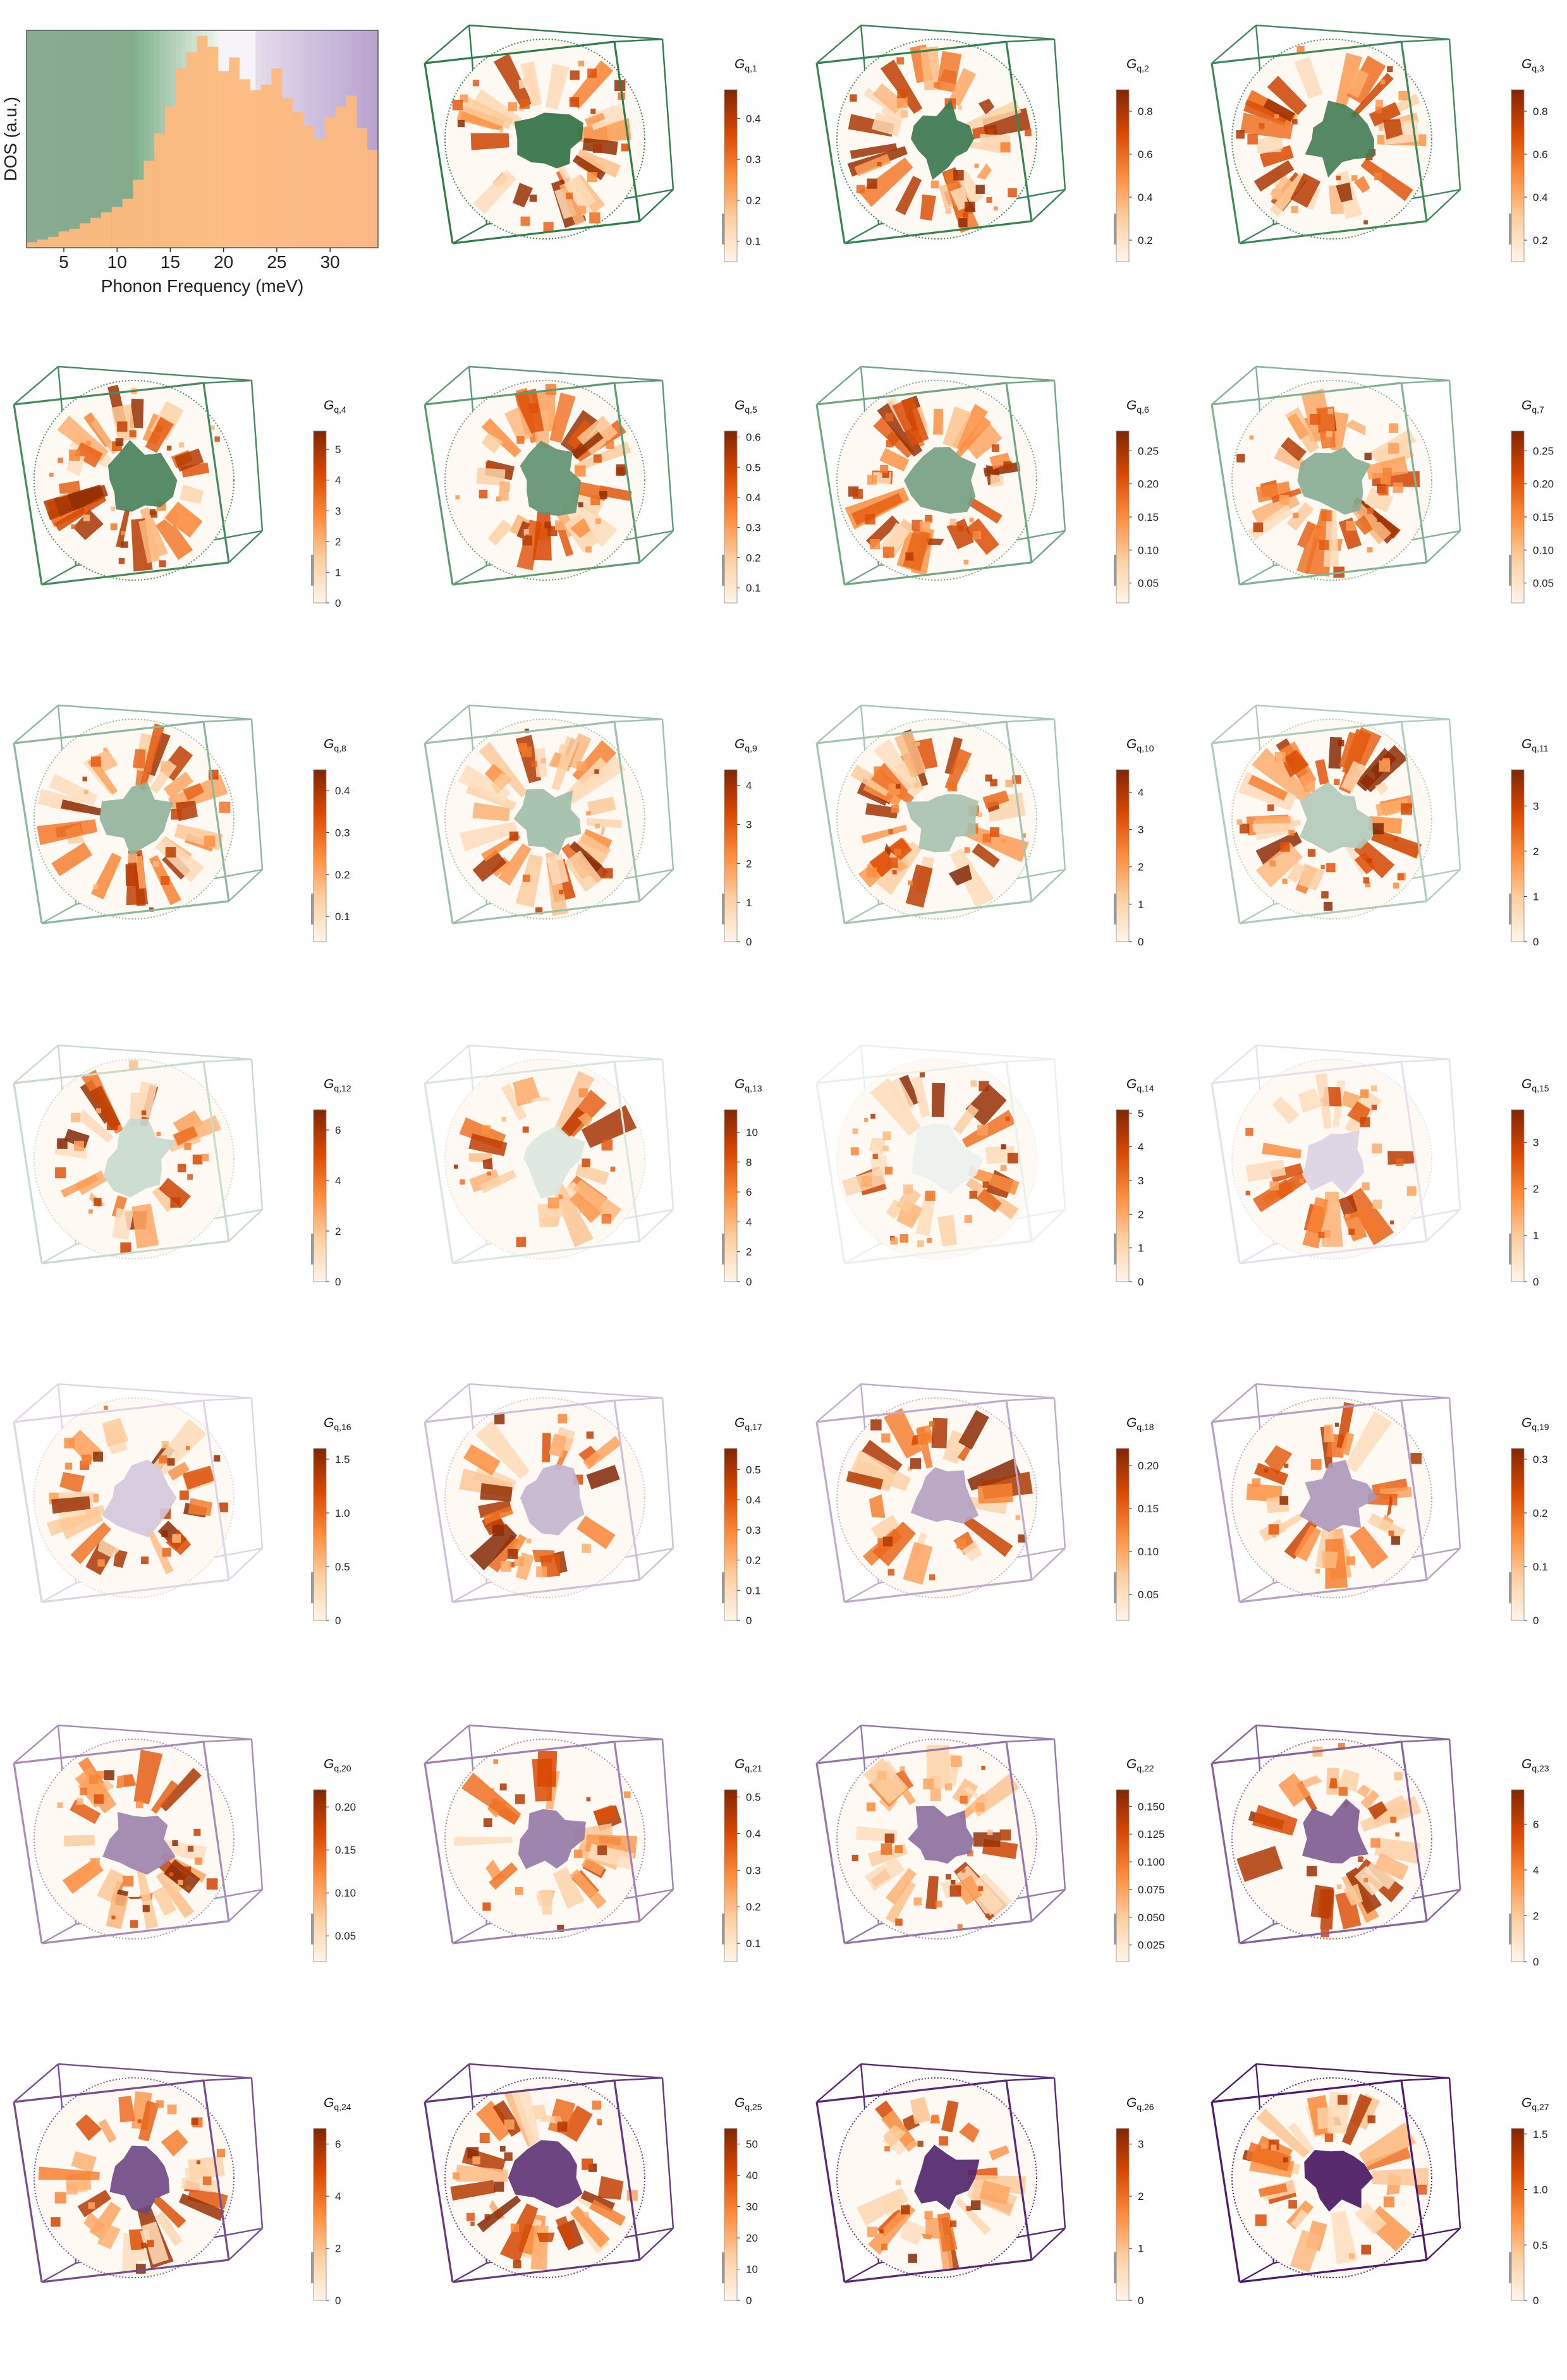 The height and width of the screenshot is (2380, 1567). Describe the element at coordinates (1145, 2107) in the screenshot. I see `colorbar-title-sub: q,26` at that location.